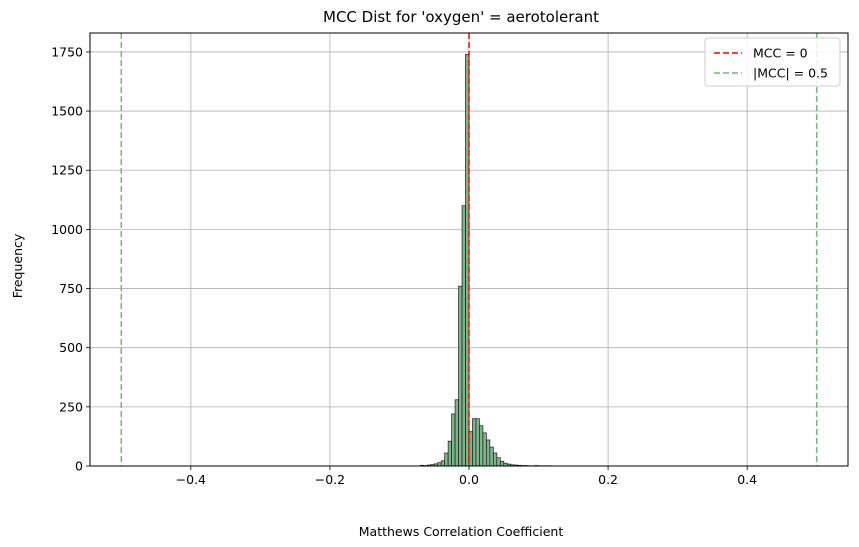  What do you see at coordinates (67, 170) in the screenshot?
I see `y-tick-label: 1250` at bounding box center [67, 170].